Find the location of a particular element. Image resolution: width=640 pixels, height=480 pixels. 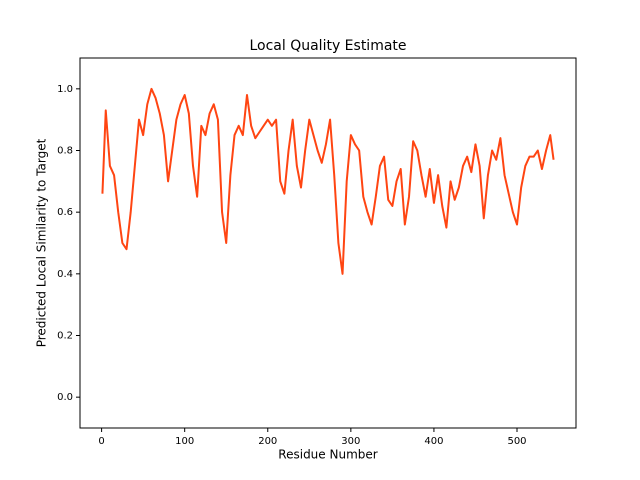

y-axis-label: Predicted Local Similarity to Target is located at coordinates (42, 242).